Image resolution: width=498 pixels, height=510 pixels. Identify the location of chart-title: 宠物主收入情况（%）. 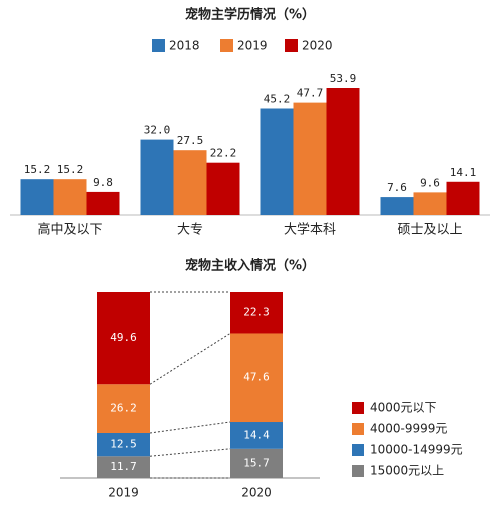
(250, 266).